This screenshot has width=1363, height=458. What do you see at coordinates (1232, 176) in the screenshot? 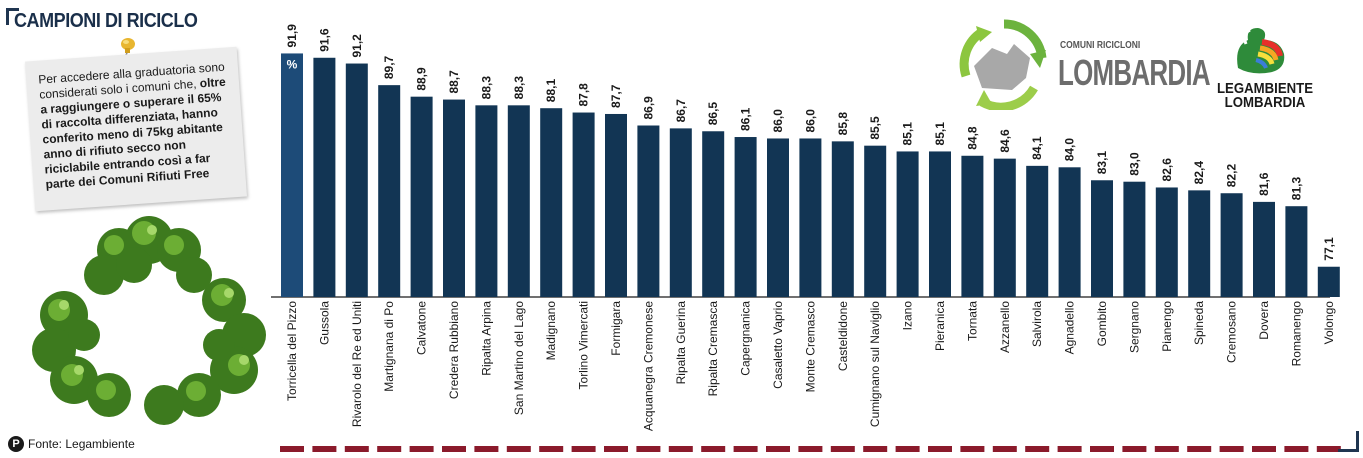
I see `bar-value-label: 82,2` at bounding box center [1232, 176].